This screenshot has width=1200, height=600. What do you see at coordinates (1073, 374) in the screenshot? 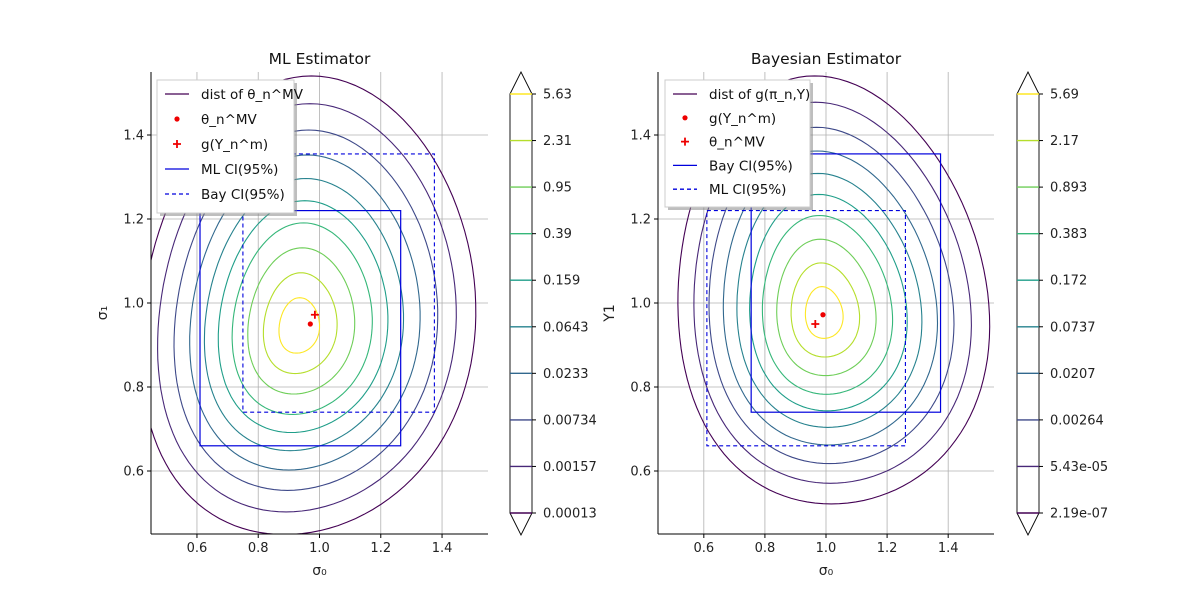
I see `colorbar-label: 0.0207` at bounding box center [1073, 374].